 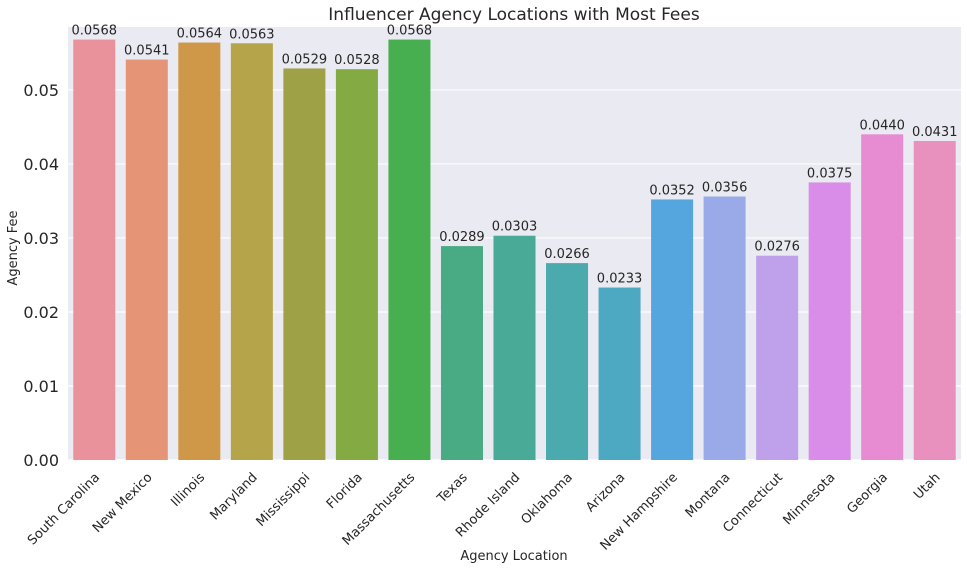 What do you see at coordinates (462, 237) in the screenshot?
I see `bar-value-label: 0.0289` at bounding box center [462, 237].